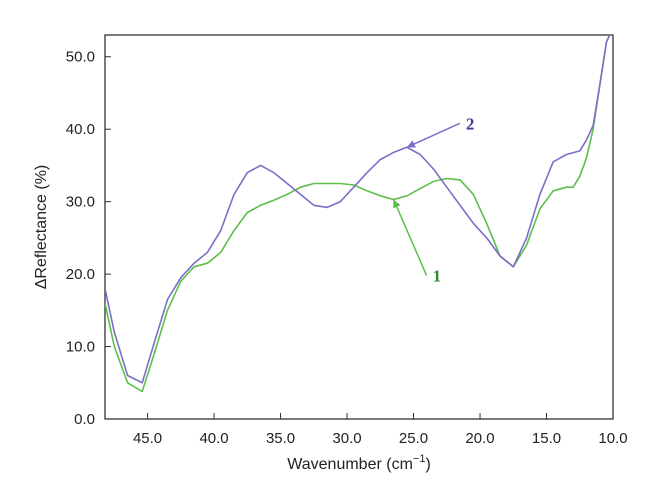 Image resolution: width=660 pixels, height=503 pixels. I want to click on series-annotations: 21, so click(433, 199).